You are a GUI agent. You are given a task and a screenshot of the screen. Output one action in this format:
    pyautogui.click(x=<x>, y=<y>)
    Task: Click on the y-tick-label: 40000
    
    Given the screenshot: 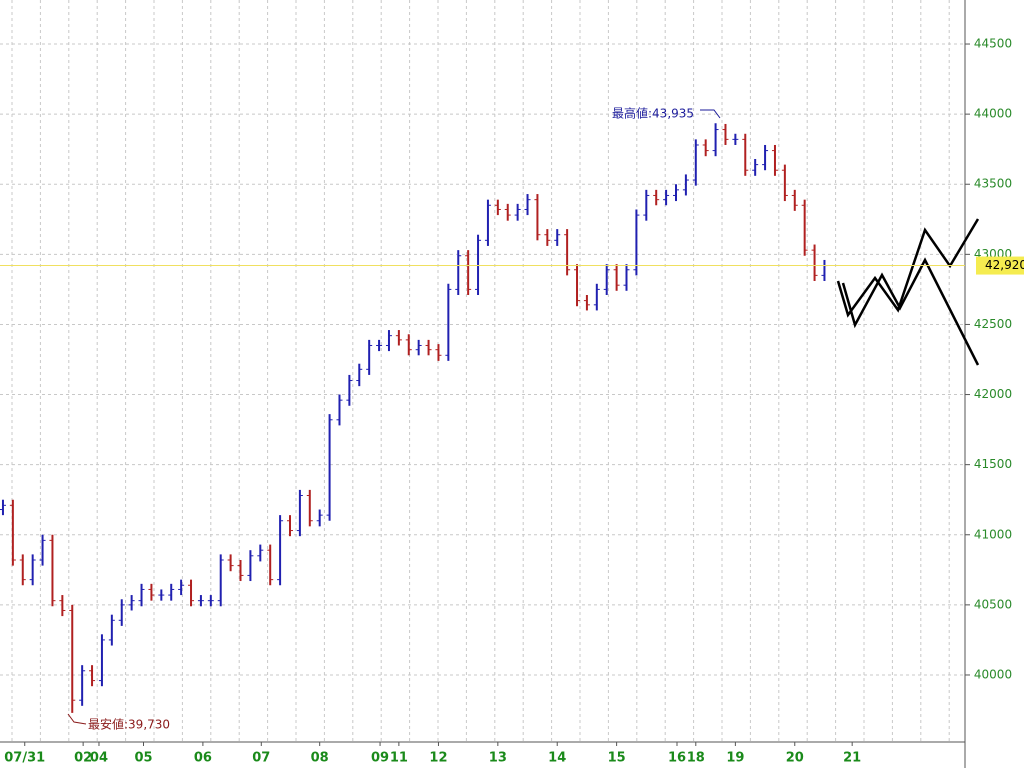 What is the action you would take?
    pyautogui.click(x=993, y=674)
    